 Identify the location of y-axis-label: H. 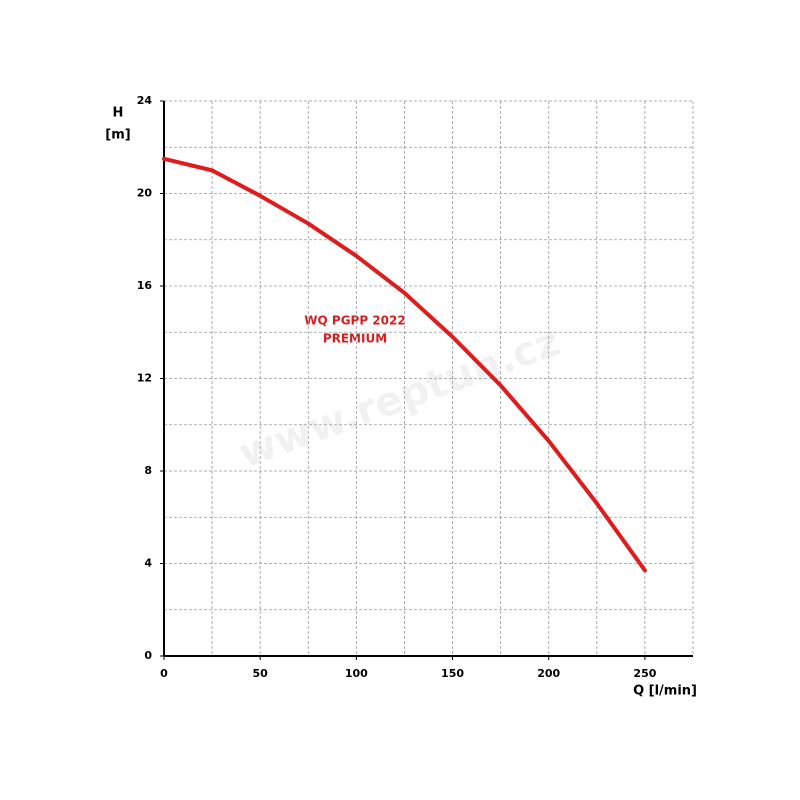
(118, 113).